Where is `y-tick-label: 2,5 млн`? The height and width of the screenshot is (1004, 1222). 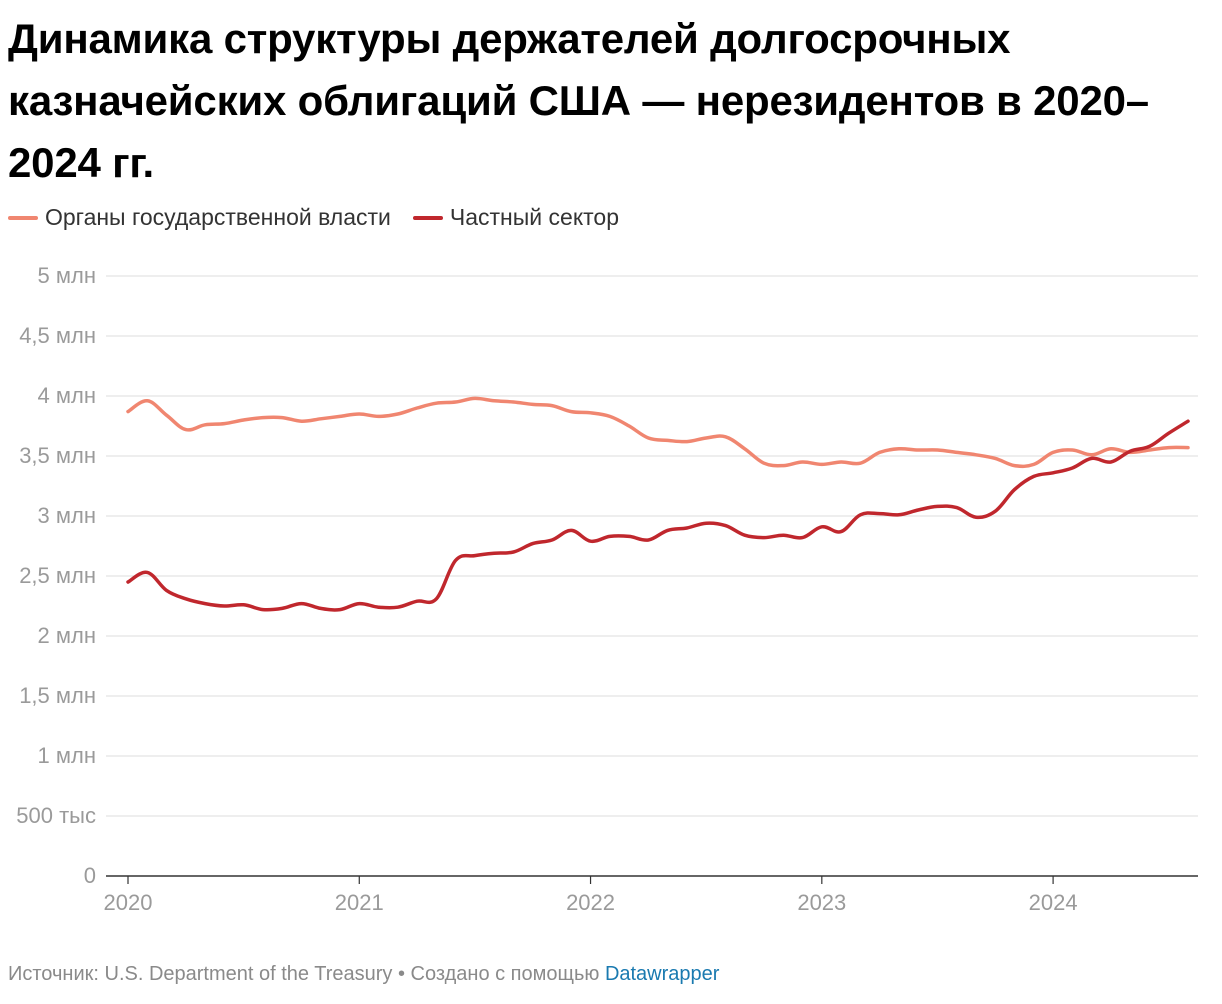 y-tick-label: 2,5 млн is located at coordinates (57, 575).